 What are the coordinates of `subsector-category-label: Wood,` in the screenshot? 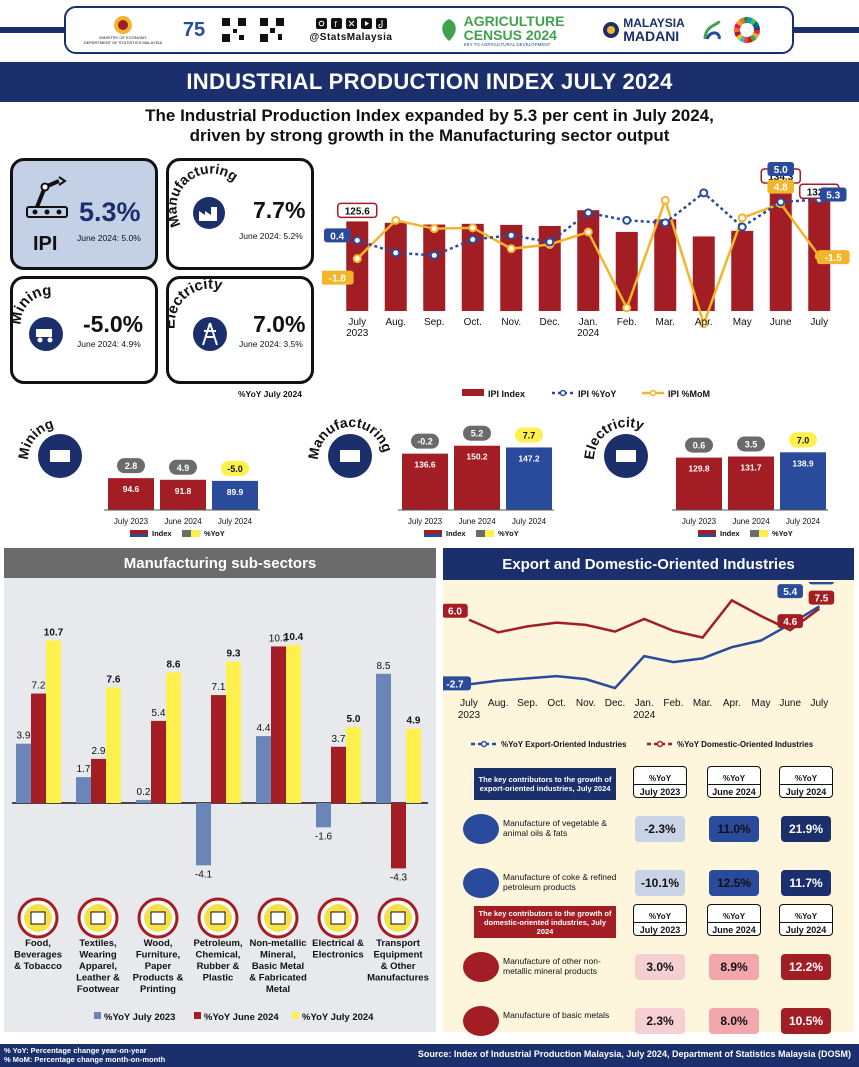 It's located at (158, 943).